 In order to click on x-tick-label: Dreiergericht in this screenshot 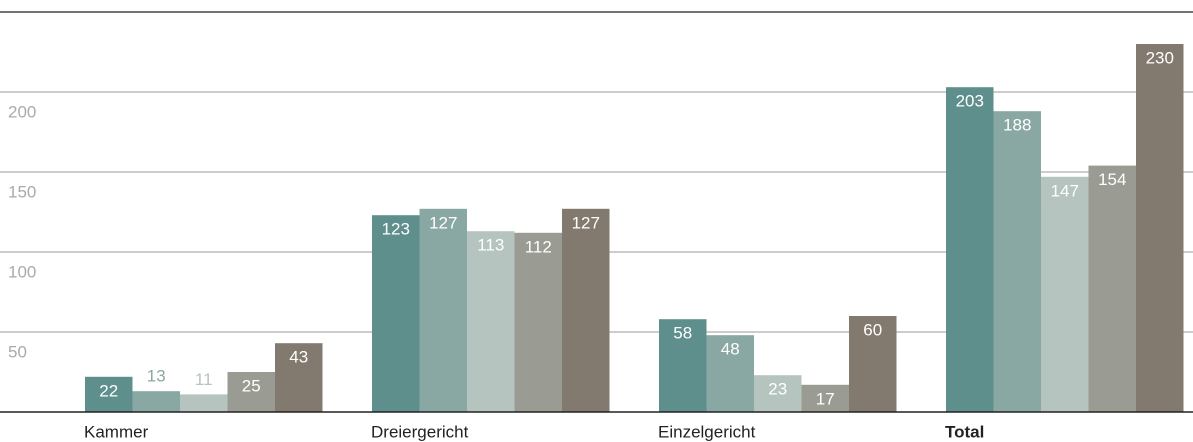, I will do `click(420, 431)`.